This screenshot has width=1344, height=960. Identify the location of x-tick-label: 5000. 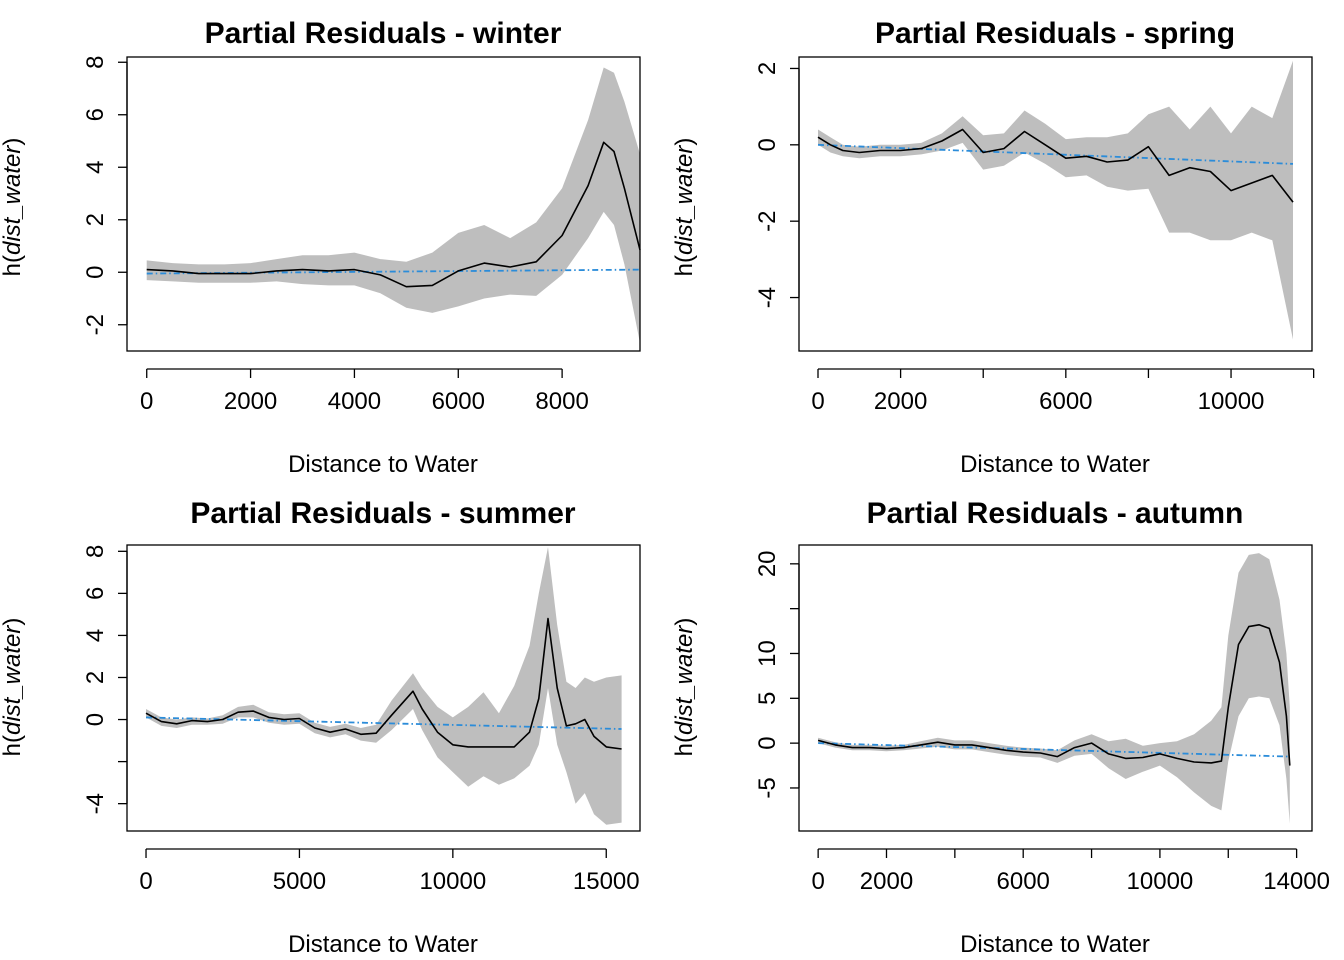
(299, 881).